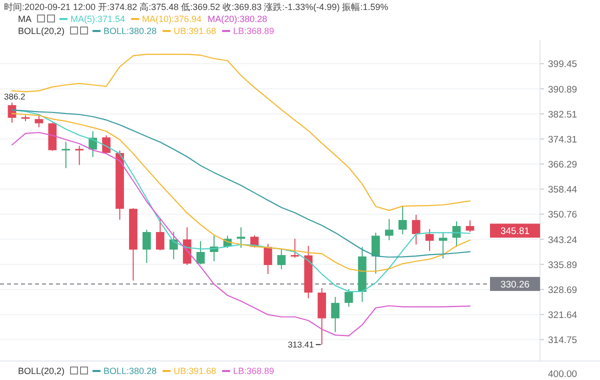 This screenshot has height=380, width=600. Describe the element at coordinates (563, 316) in the screenshot. I see `y-tick-label: 321.64` at that location.